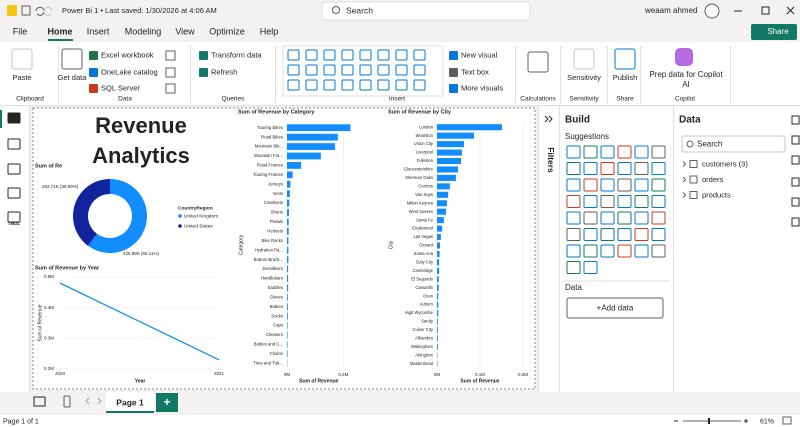  What do you see at coordinates (87, 401) in the screenshot?
I see `prev-page` at bounding box center [87, 401].